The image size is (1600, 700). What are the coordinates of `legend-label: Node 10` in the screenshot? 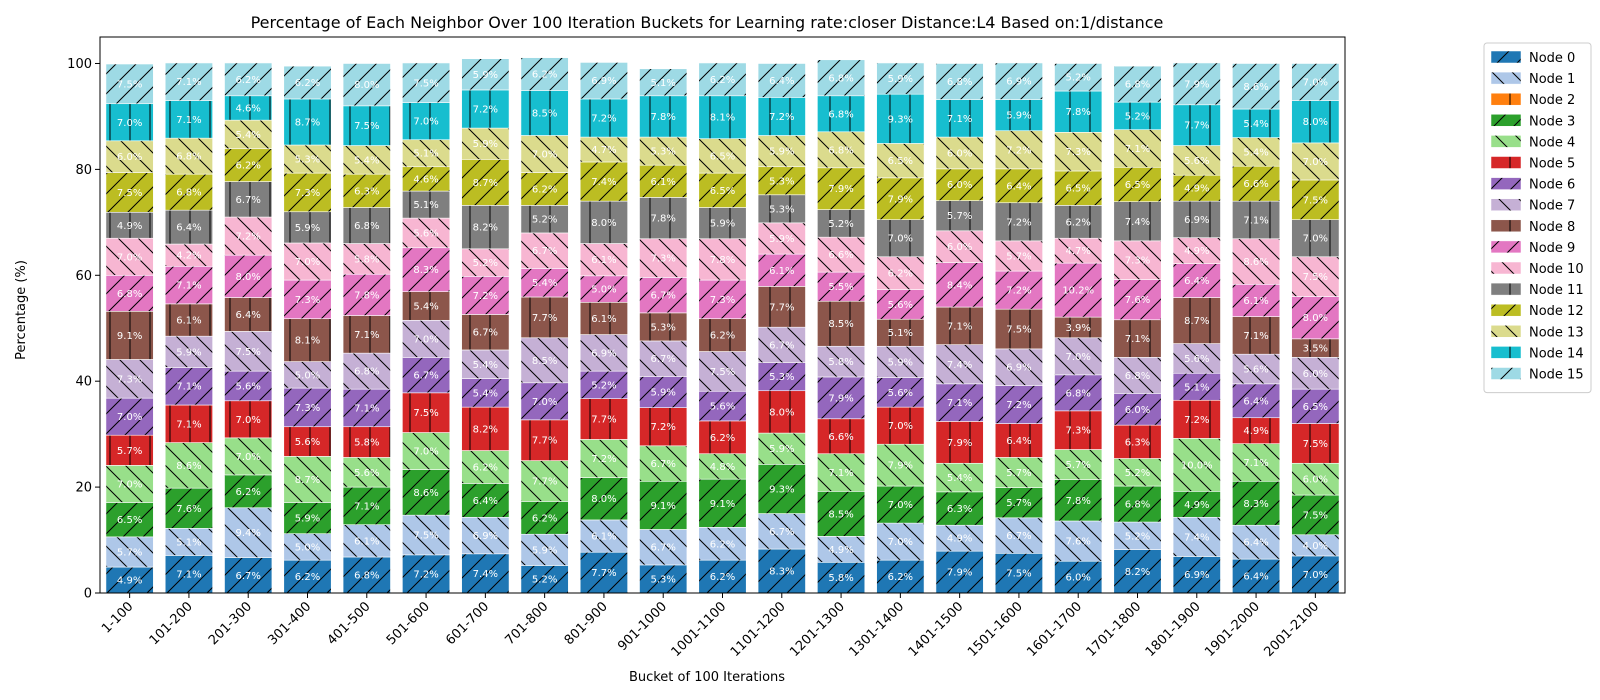 It's located at (1556, 269).